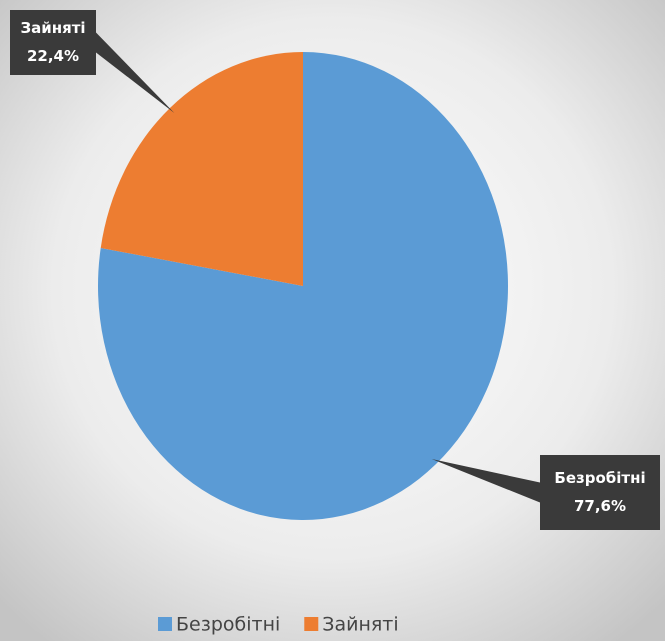 Image resolution: width=665 pixels, height=641 pixels. What do you see at coordinates (600, 506) in the screenshot?
I see `data-label-value: 77,6%` at bounding box center [600, 506].